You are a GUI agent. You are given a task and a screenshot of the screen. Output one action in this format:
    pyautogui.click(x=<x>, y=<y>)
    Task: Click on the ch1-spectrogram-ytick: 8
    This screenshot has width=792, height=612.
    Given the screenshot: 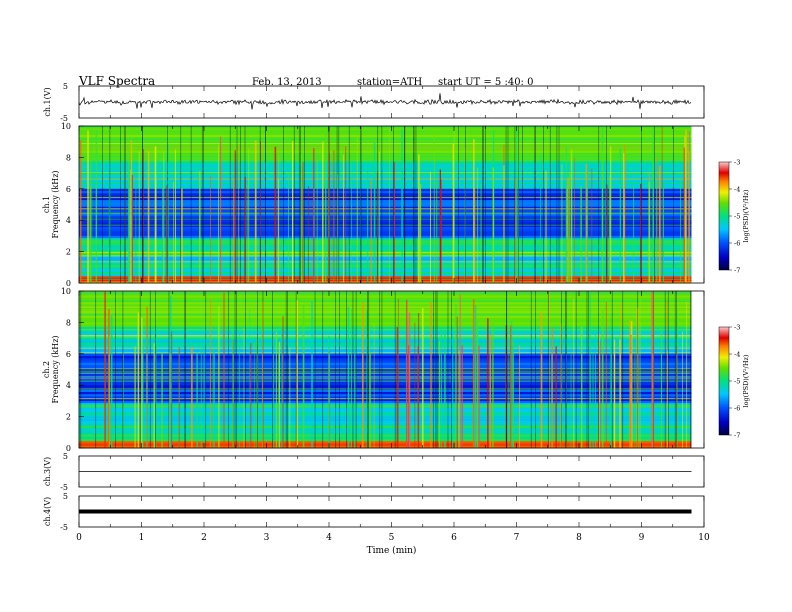 What is the action you would take?
    pyautogui.click(x=68, y=157)
    